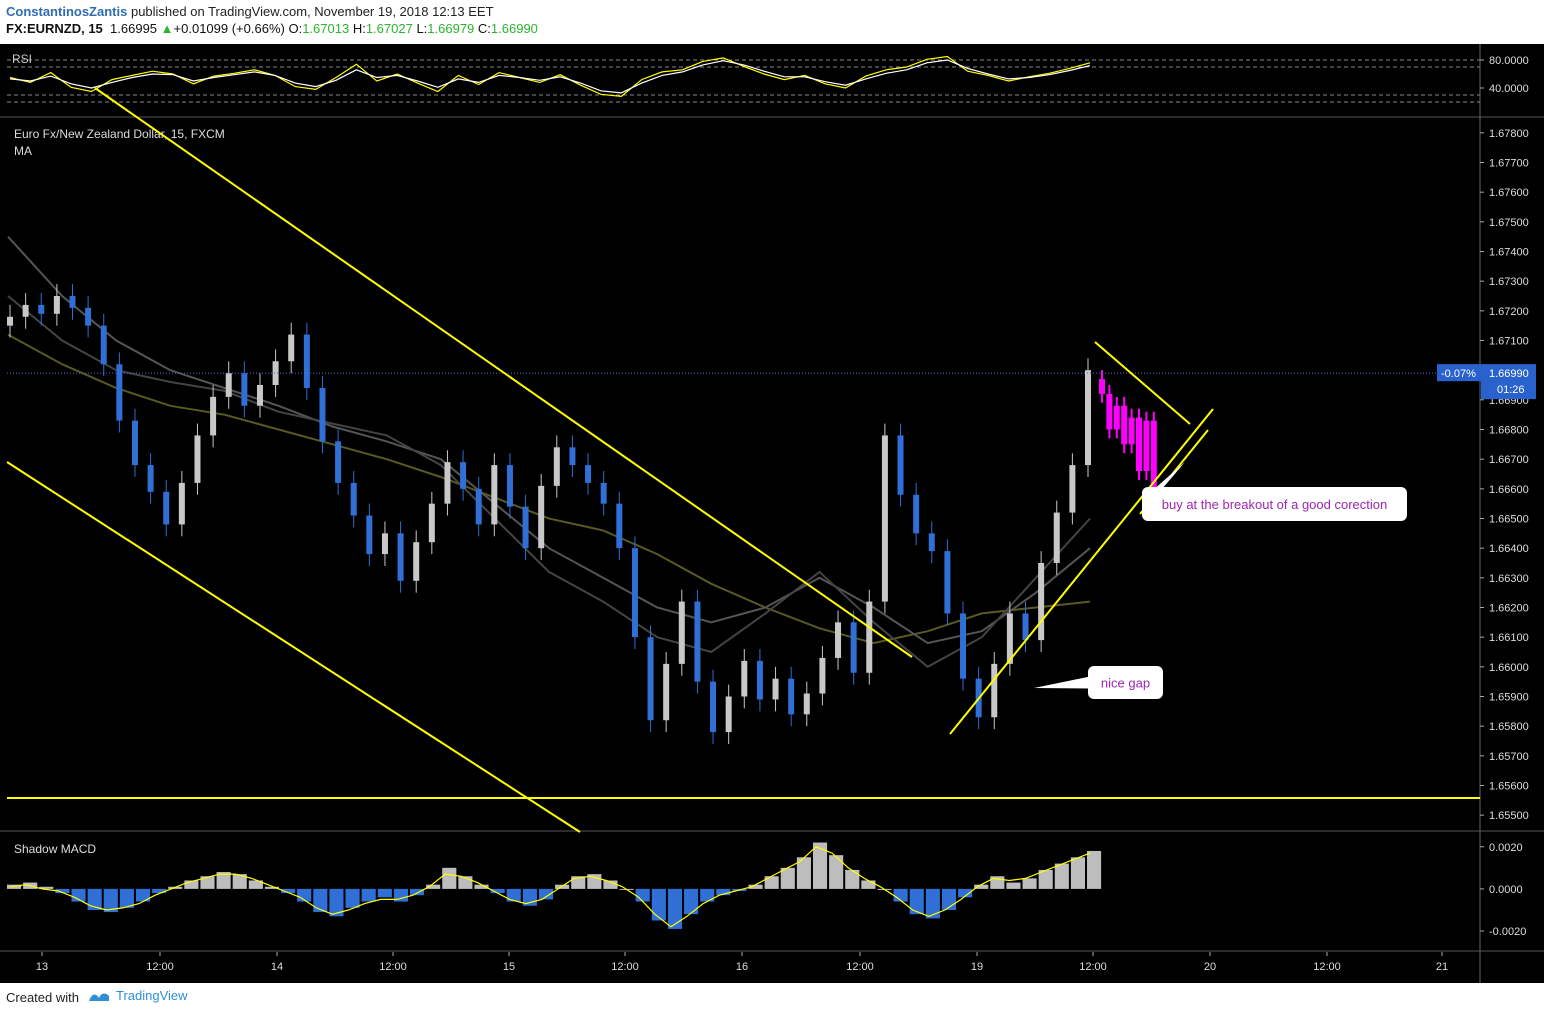  Describe the element at coordinates (1509, 698) in the screenshot. I see `price-tick-label: 1.65900` at that location.